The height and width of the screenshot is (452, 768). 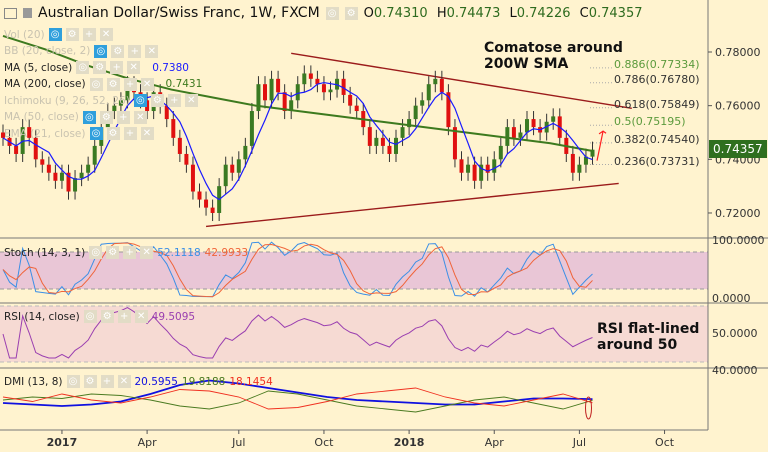 I want to click on indicator-legend: Ichimoku (9, 26, 52, 26) ◎ ⚙ + ✕, so click(x=107, y=100).